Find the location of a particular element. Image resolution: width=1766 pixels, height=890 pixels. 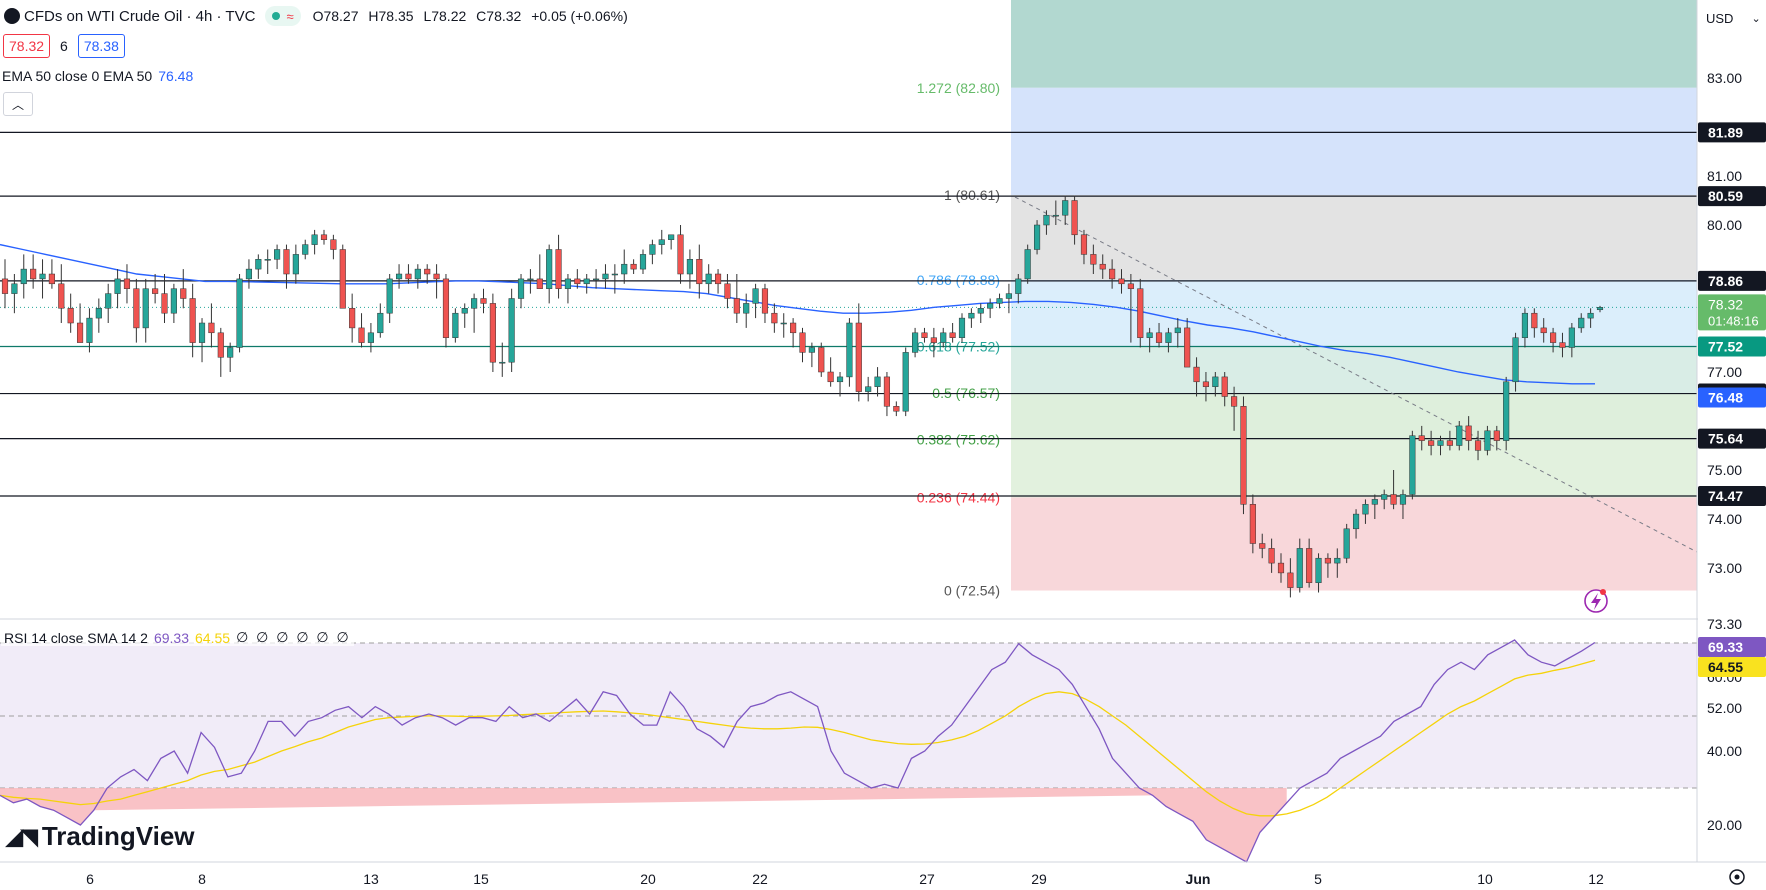

rsi-sma-tag is located at coordinates (1732, 667).